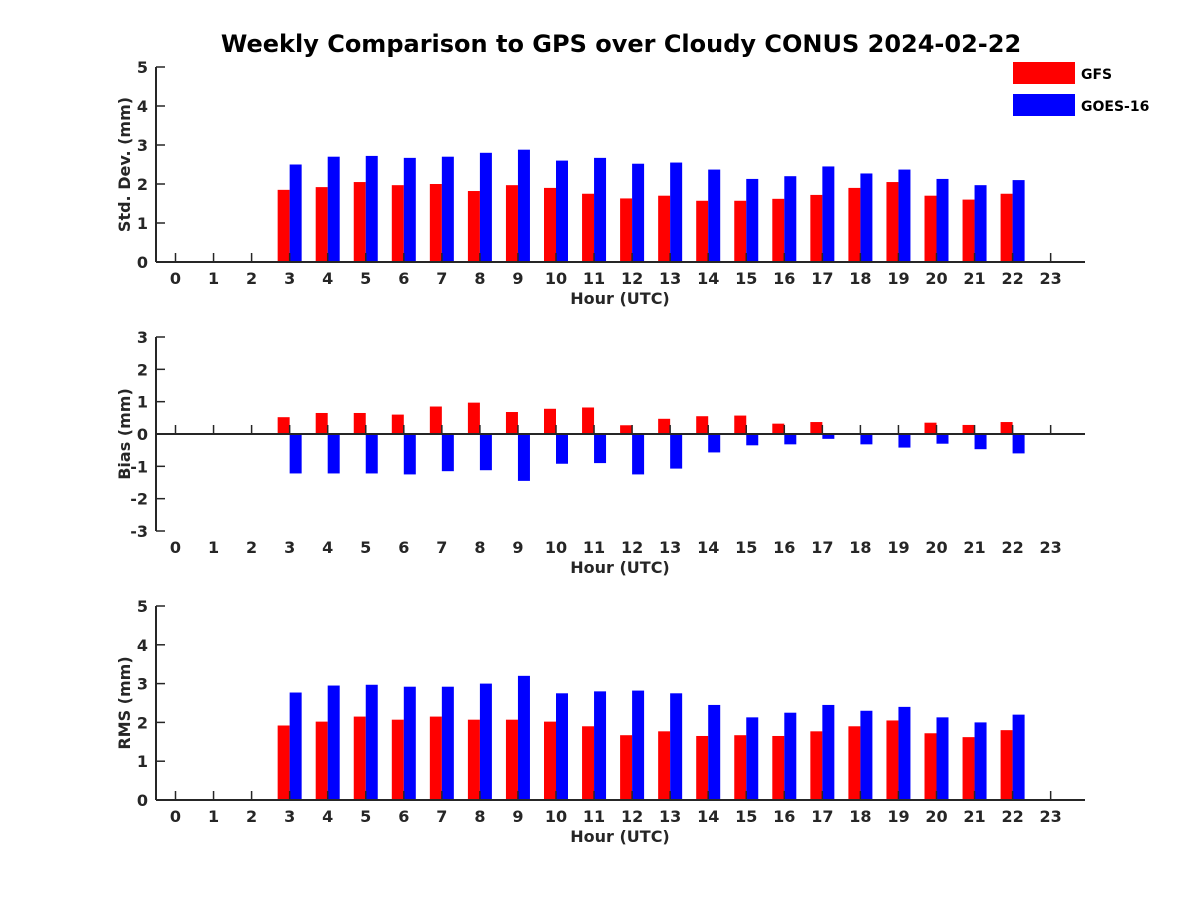  What do you see at coordinates (213, 278) in the screenshot?
I see `x-tick-label: 1` at bounding box center [213, 278].